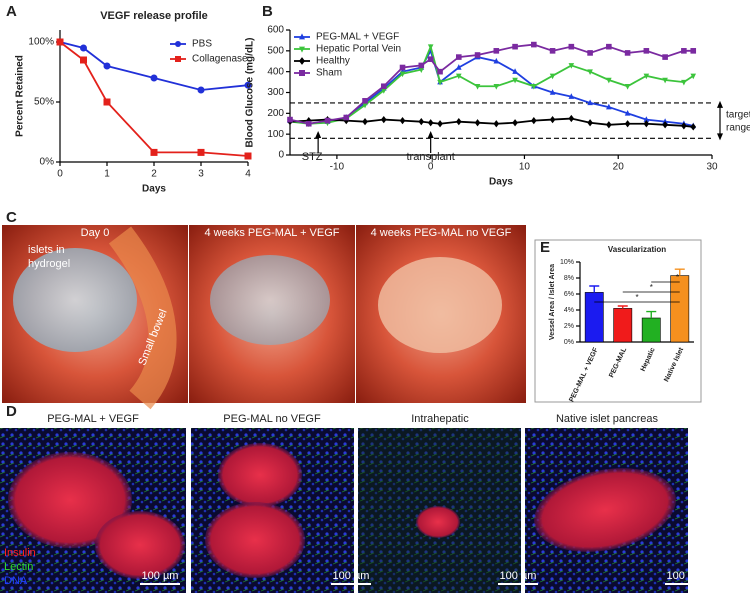 Image resolution: width=750 pixels, height=595 pixels. I want to click on stain-label: DNA, so click(16, 581).